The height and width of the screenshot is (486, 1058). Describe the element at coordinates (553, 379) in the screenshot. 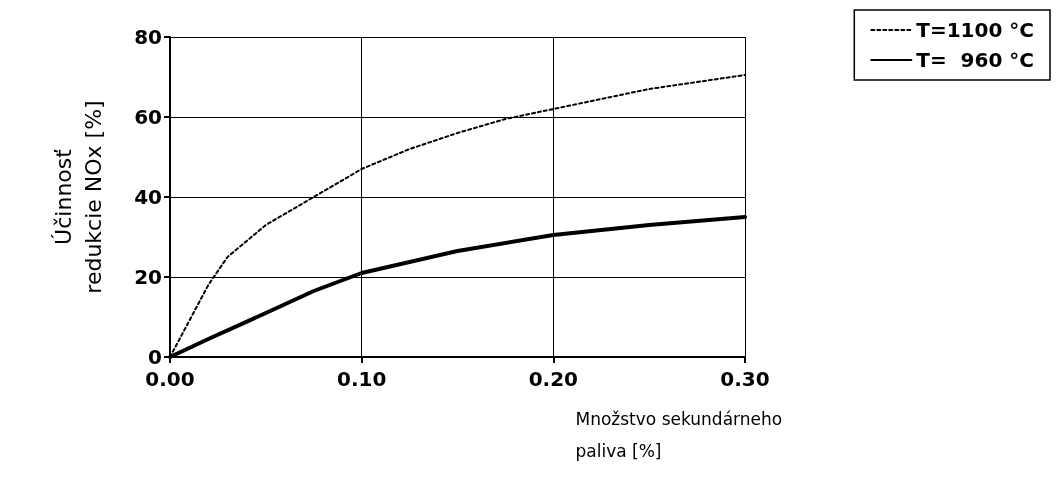

I see `x-tick-label: 0.20` at that location.